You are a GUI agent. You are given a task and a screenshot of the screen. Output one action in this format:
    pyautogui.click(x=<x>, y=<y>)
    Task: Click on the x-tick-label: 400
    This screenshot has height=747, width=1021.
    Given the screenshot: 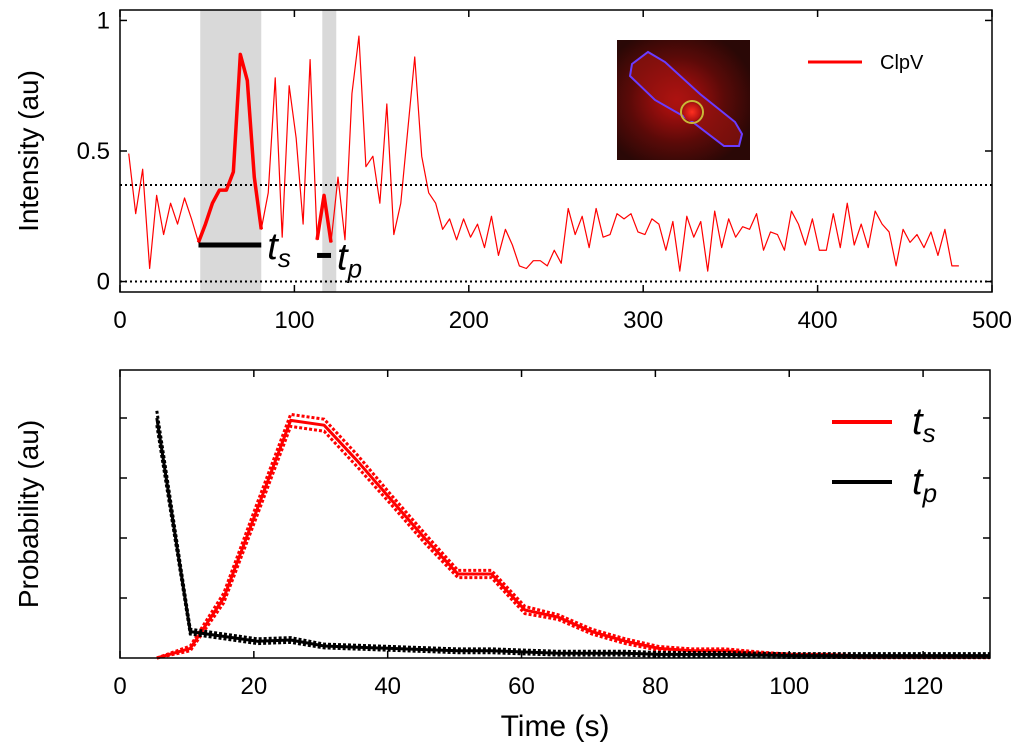 What is the action you would take?
    pyautogui.click(x=818, y=320)
    